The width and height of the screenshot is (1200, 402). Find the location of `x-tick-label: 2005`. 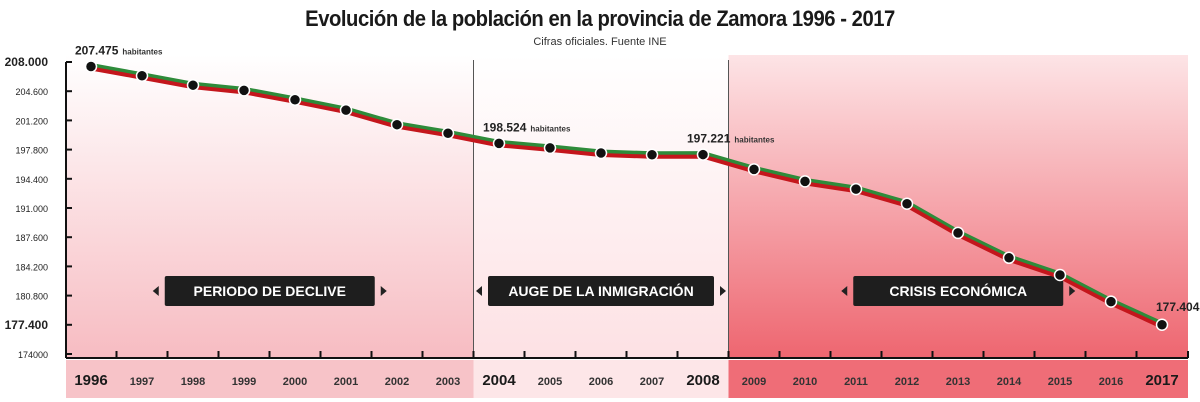

x-tick-label: 2005 is located at coordinates (550, 382).